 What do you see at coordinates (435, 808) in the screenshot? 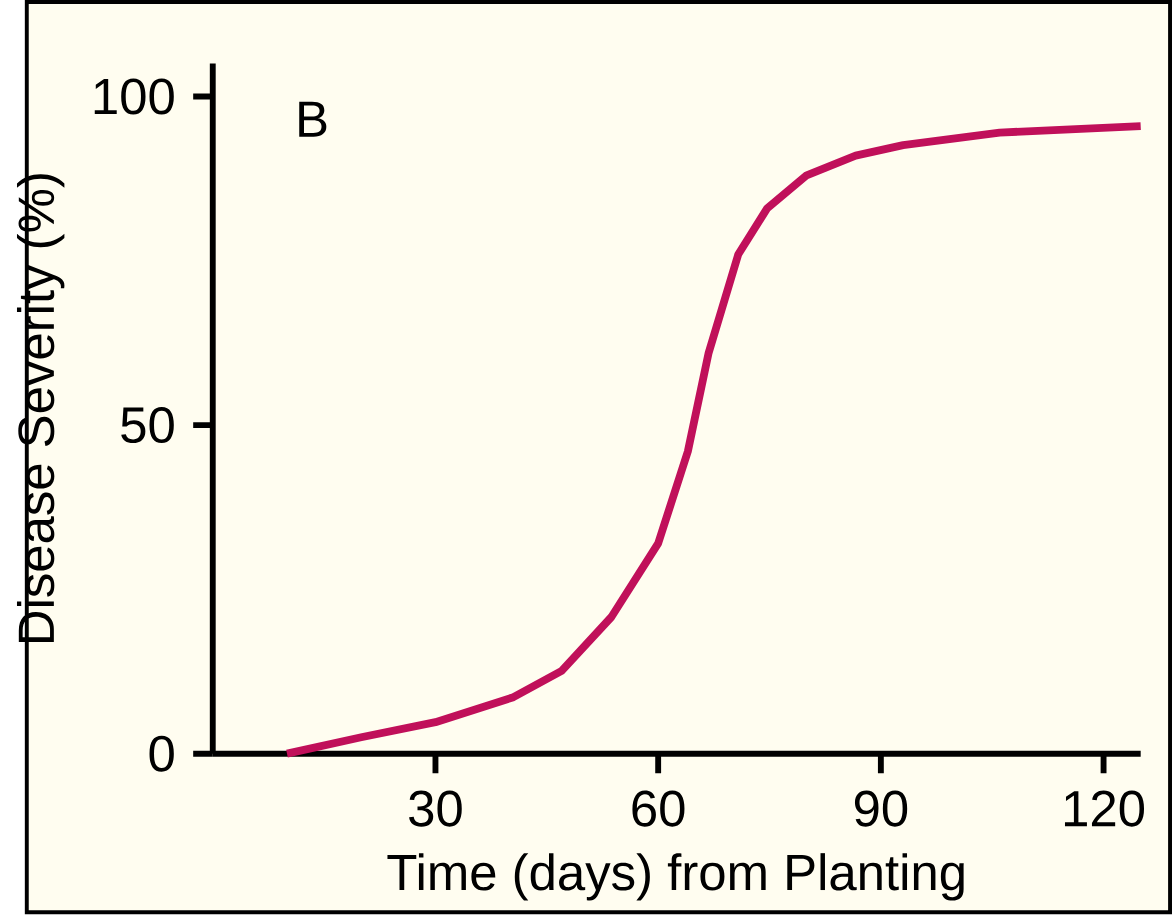
I see `x-tick-label: 30` at bounding box center [435, 808].